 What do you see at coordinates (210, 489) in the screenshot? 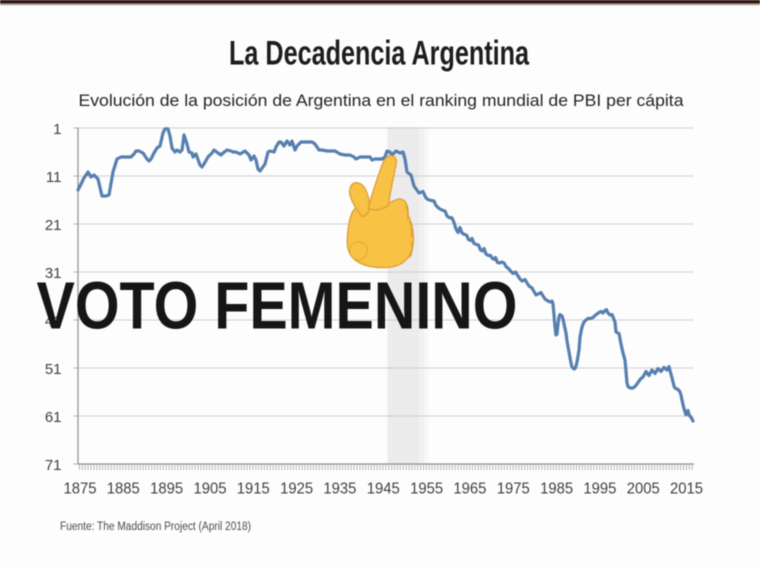
I see `svg-text: 1905` at bounding box center [210, 489].